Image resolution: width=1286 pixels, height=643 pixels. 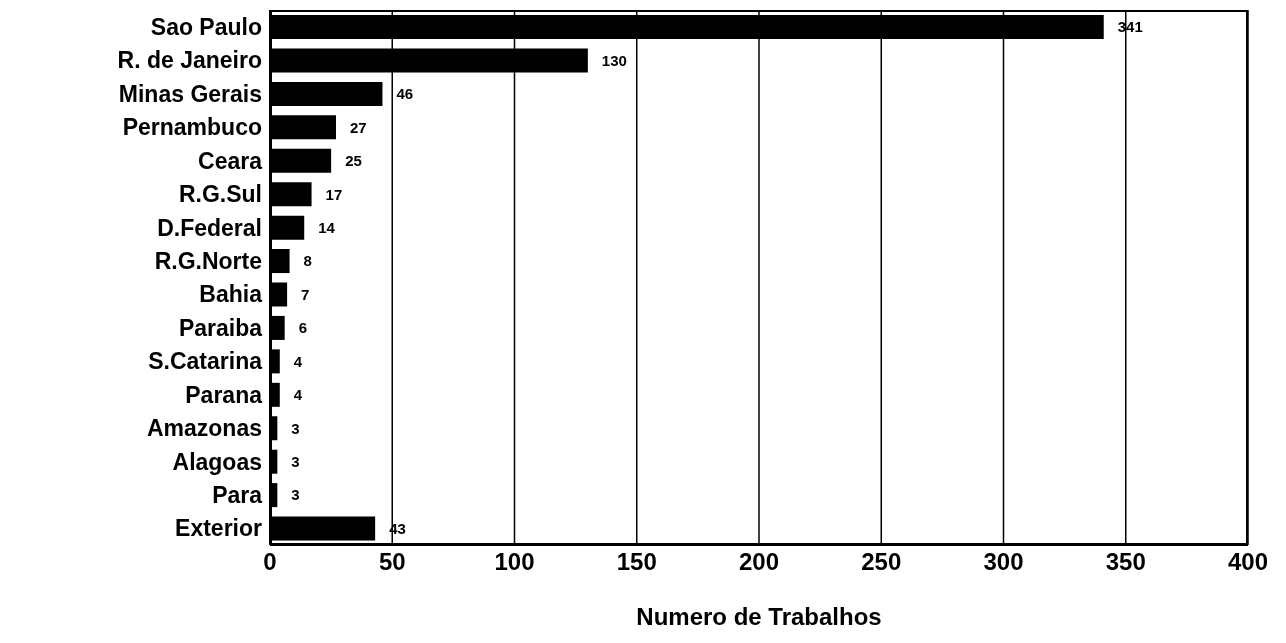 I want to click on x-tick-label: 400, so click(x=1248, y=562).